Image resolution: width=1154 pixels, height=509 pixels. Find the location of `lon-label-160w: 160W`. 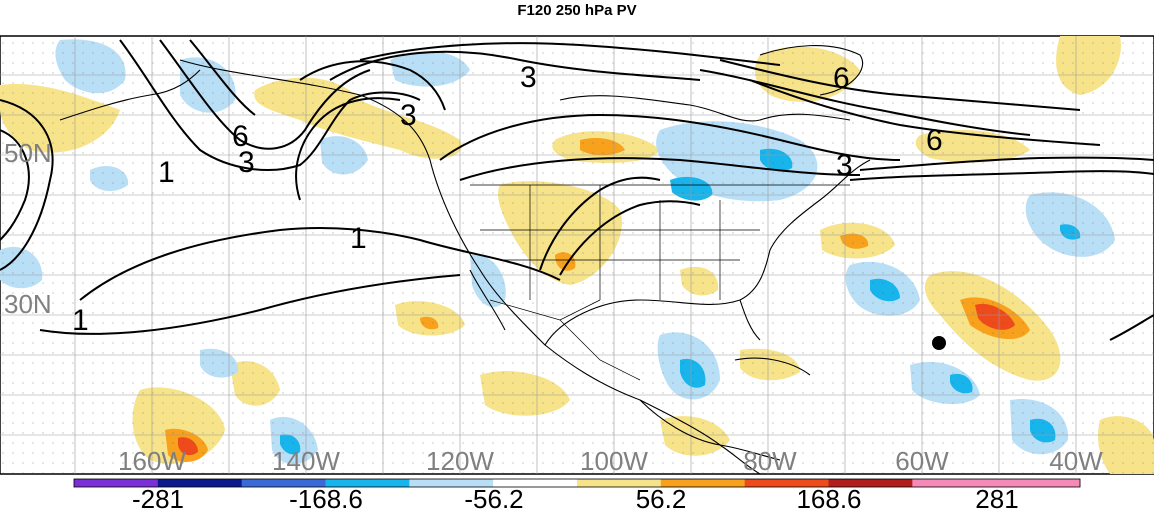

lon-label-160w: 160W is located at coordinates (152, 461).